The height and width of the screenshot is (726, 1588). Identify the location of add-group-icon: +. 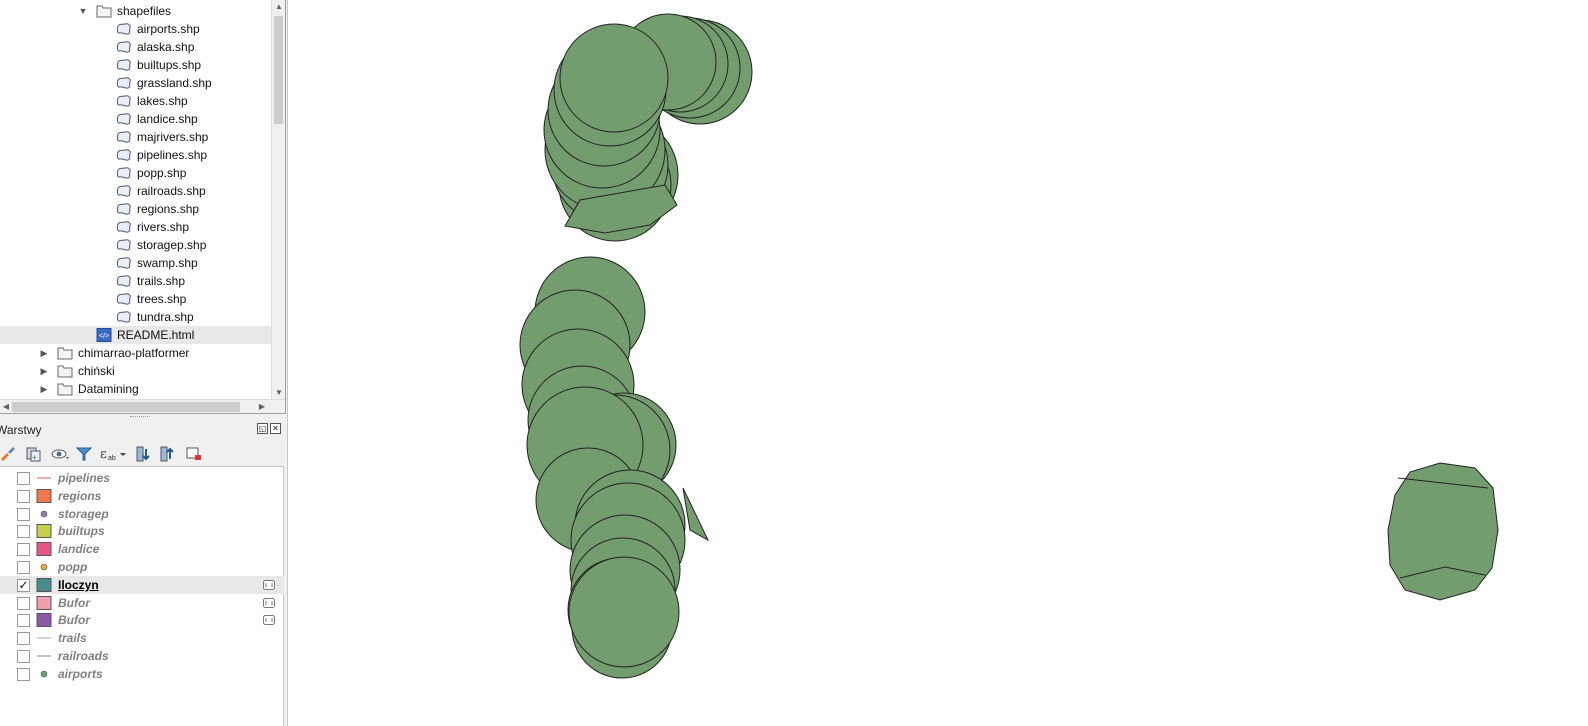
(34, 454).